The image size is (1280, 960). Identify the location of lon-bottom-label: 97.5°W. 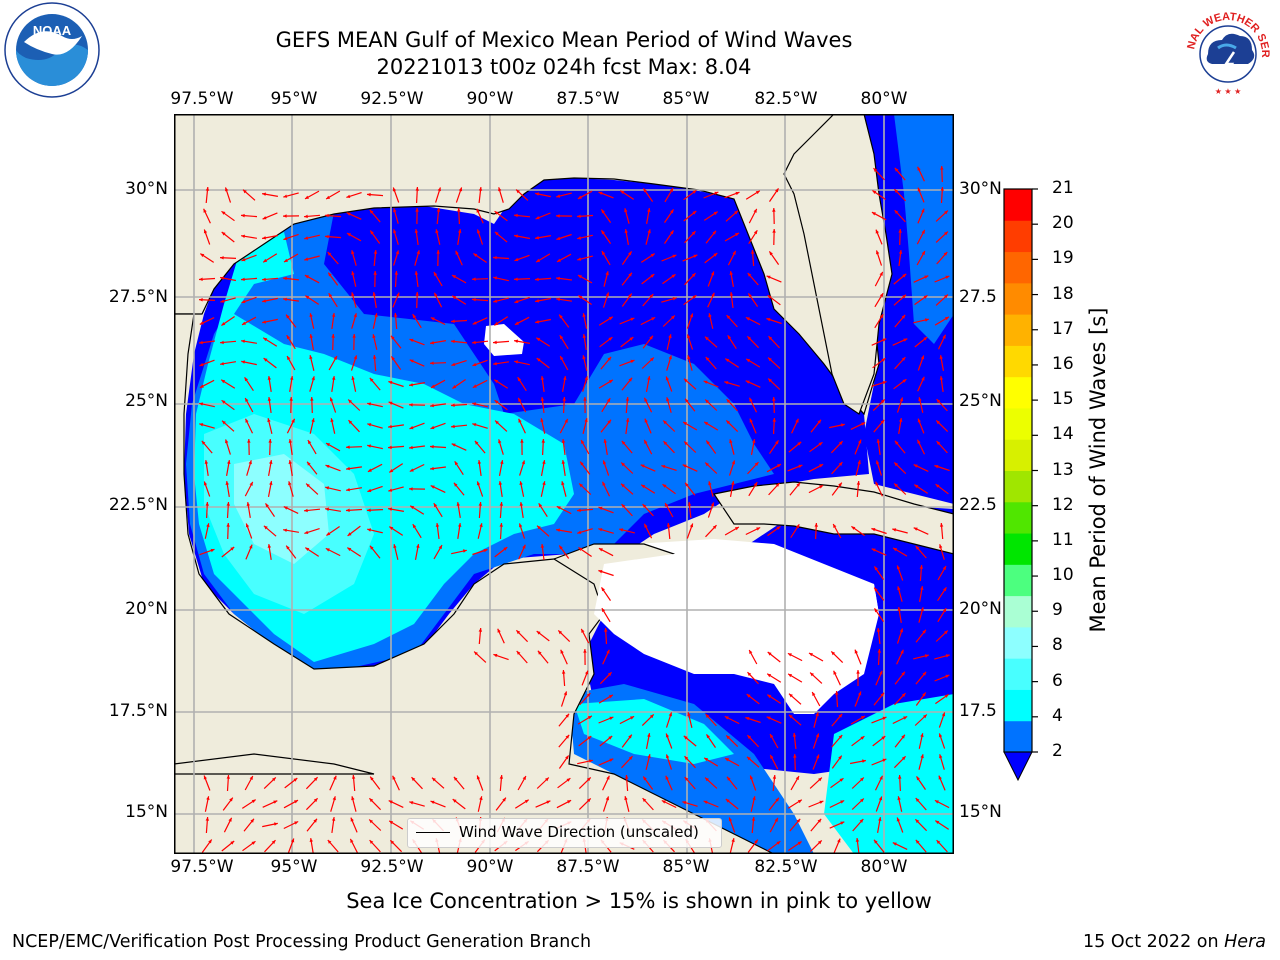
(202, 867).